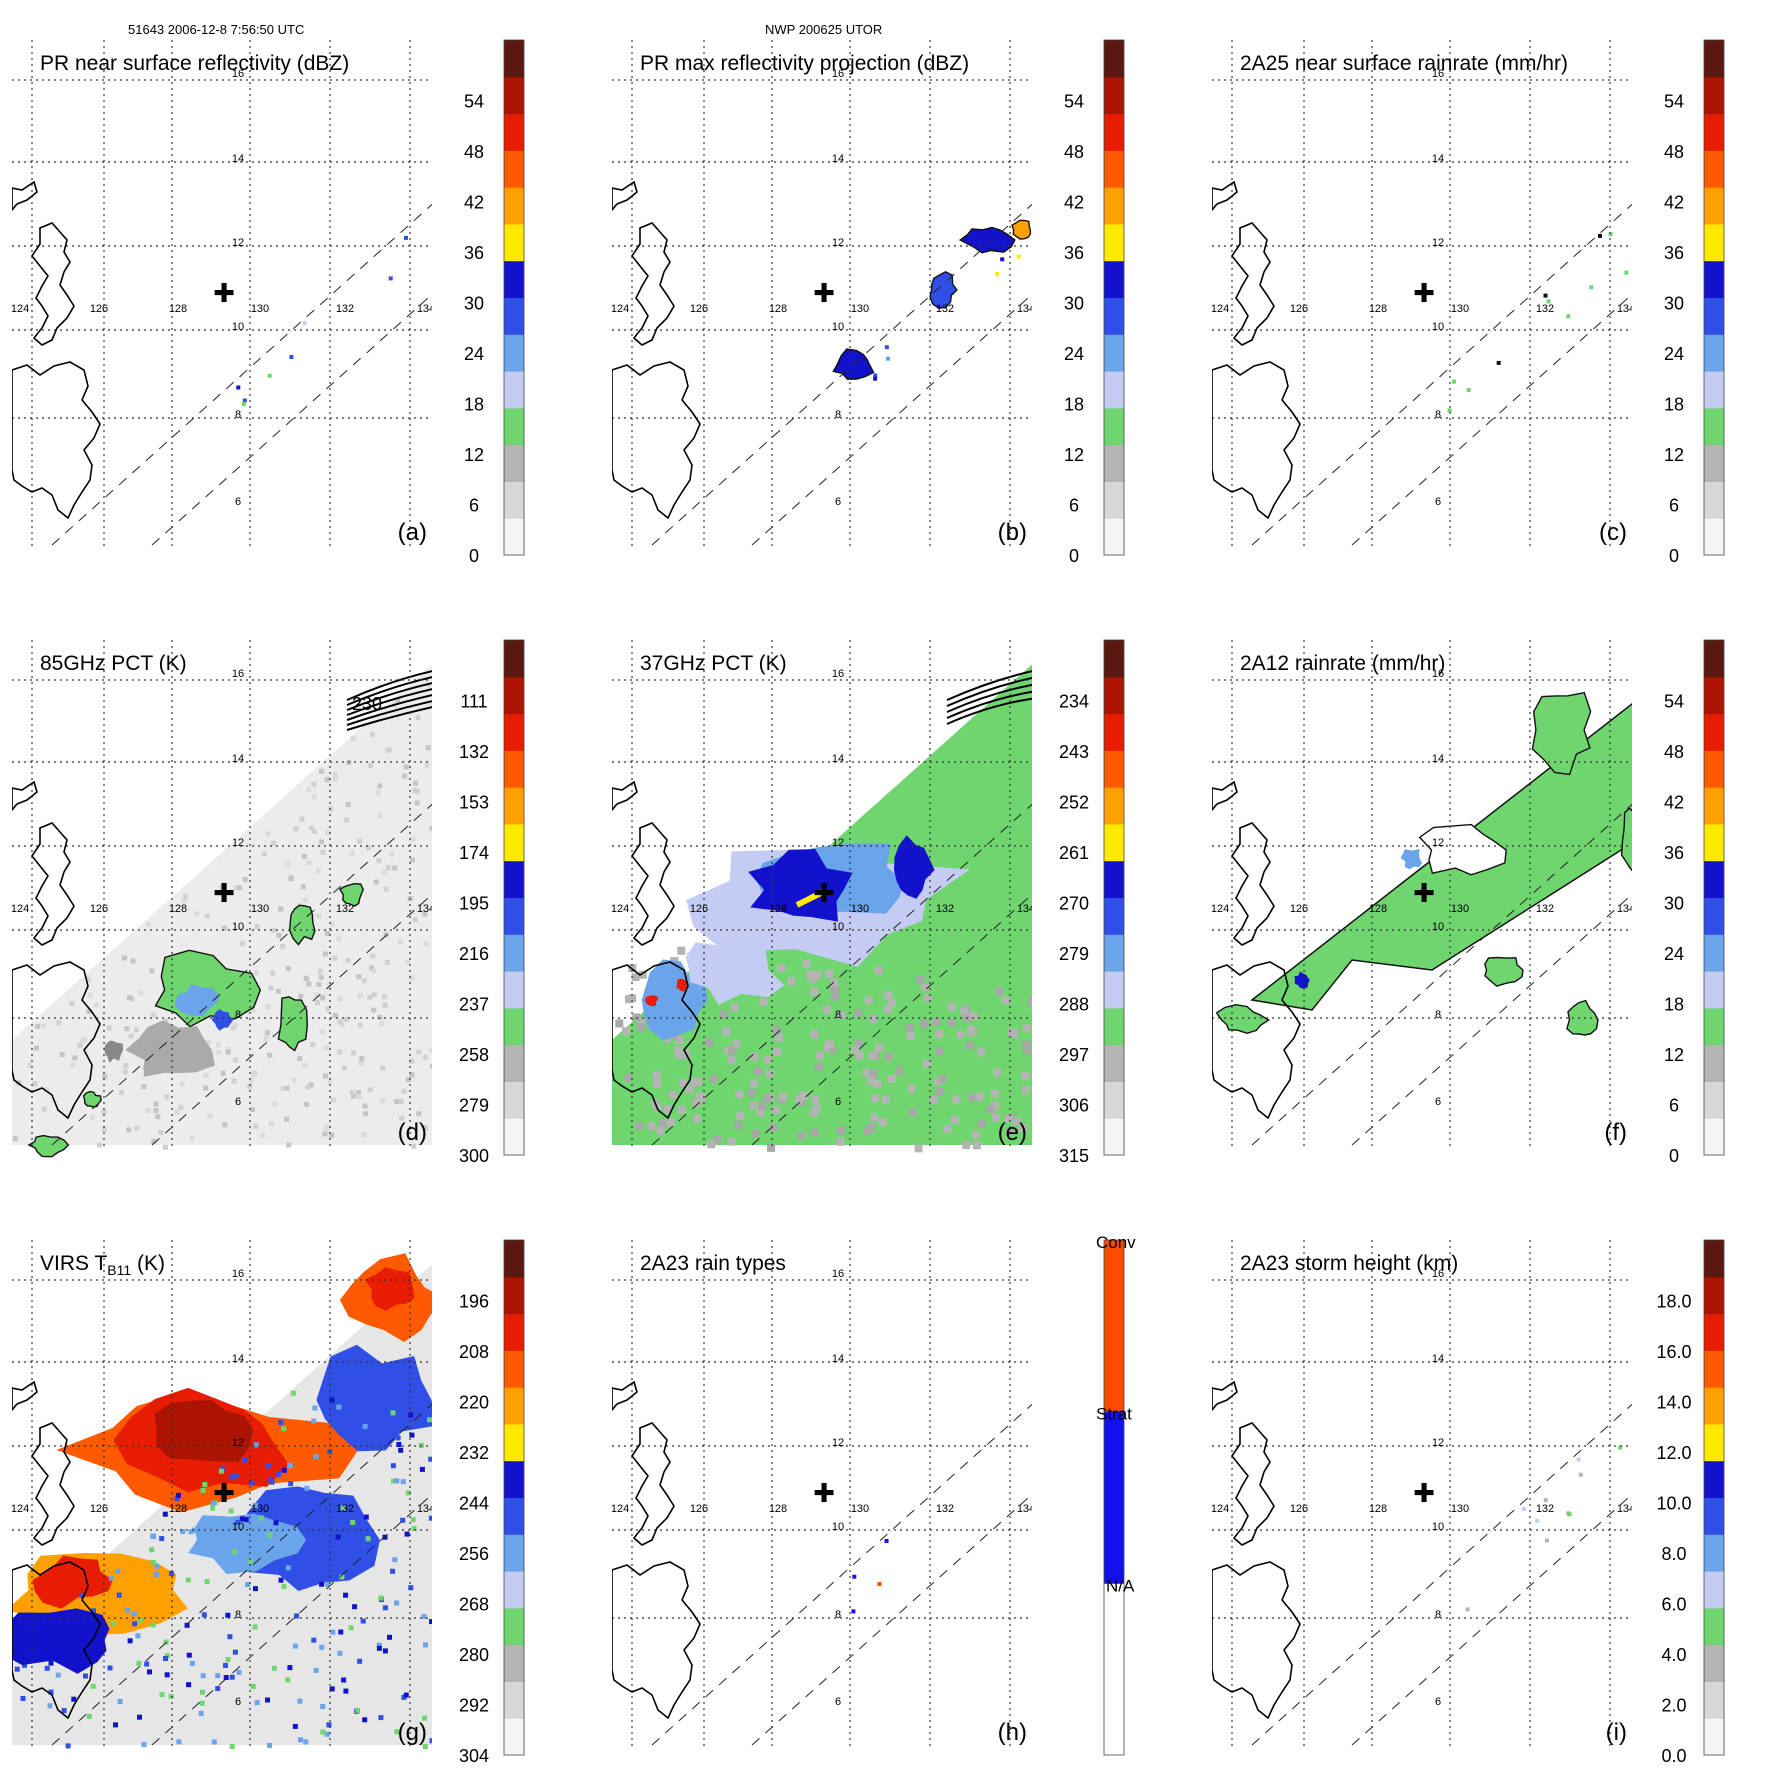 Image resolution: width=1771 pixels, height=1771 pixels. Describe the element at coordinates (474, 1453) in the screenshot. I see `colorbar-tick-label: 232` at that location.